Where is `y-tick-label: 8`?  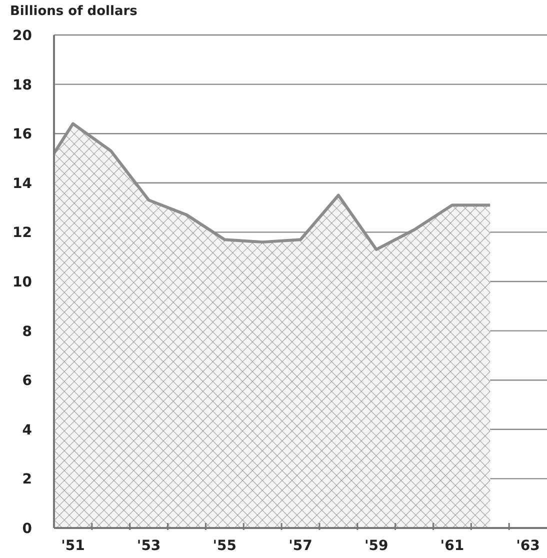
y-tick-label: 8 is located at coordinates (27, 332).